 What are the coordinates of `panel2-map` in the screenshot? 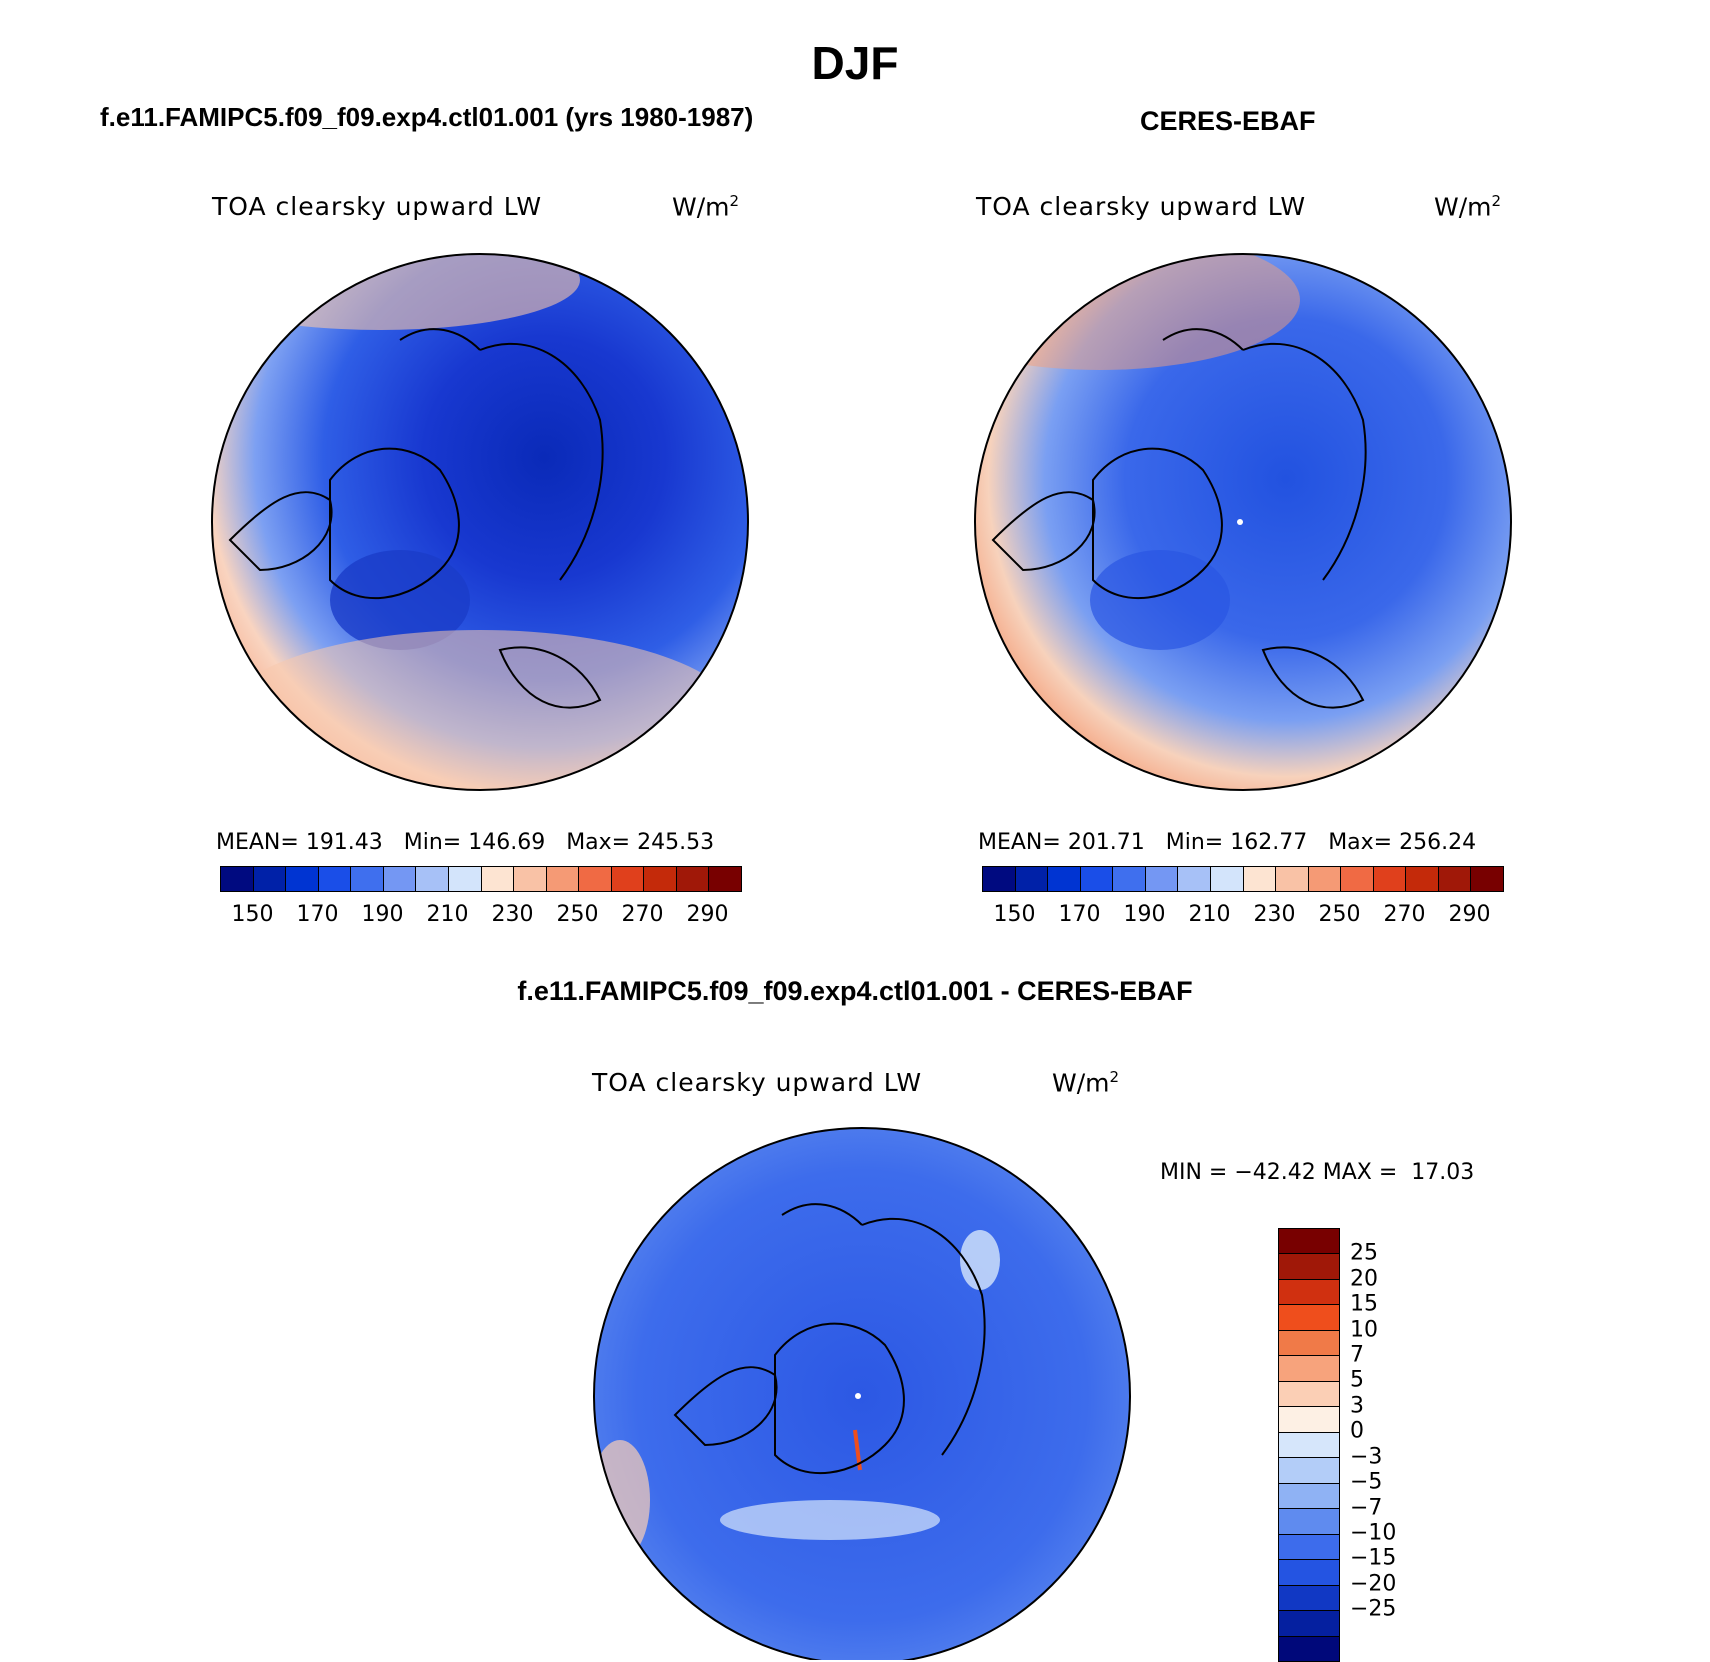 It's located at (1243, 522).